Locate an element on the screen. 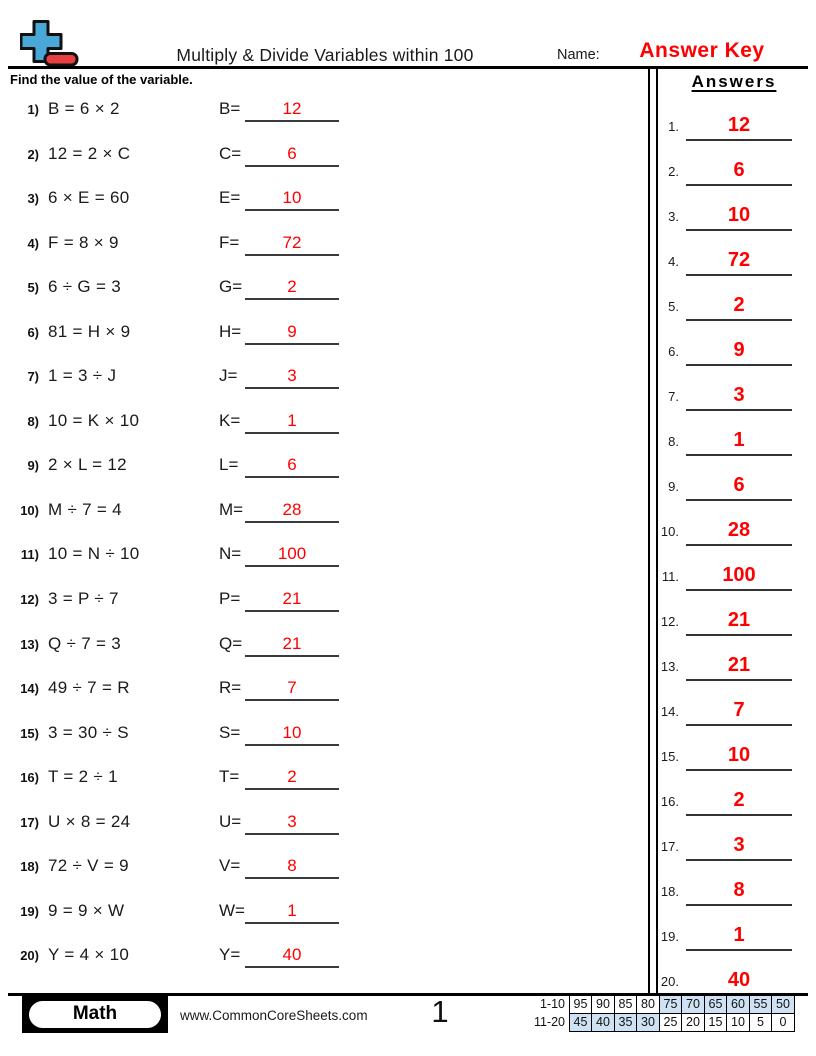 The height and width of the screenshot is (1056, 816). answer-blank-value: 28 is located at coordinates (292, 511).